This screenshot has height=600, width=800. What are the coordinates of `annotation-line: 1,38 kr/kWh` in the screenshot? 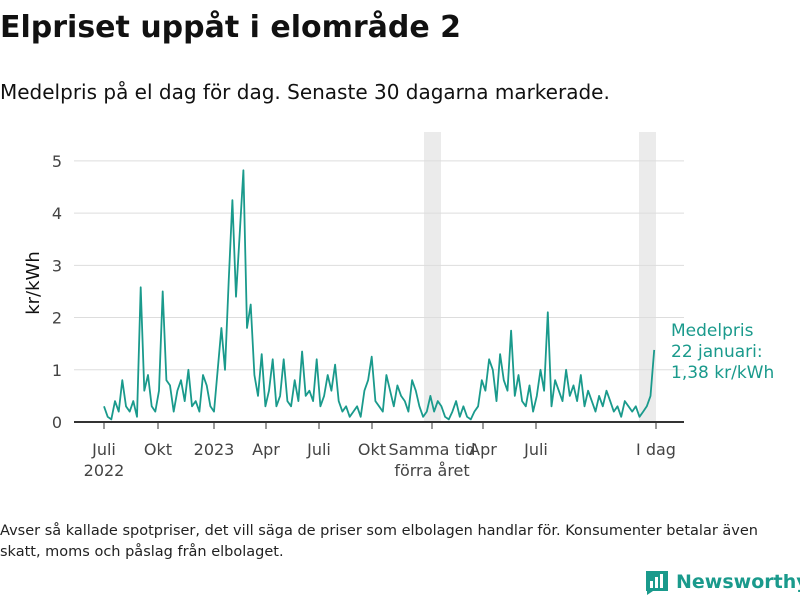 It's located at (722, 373).